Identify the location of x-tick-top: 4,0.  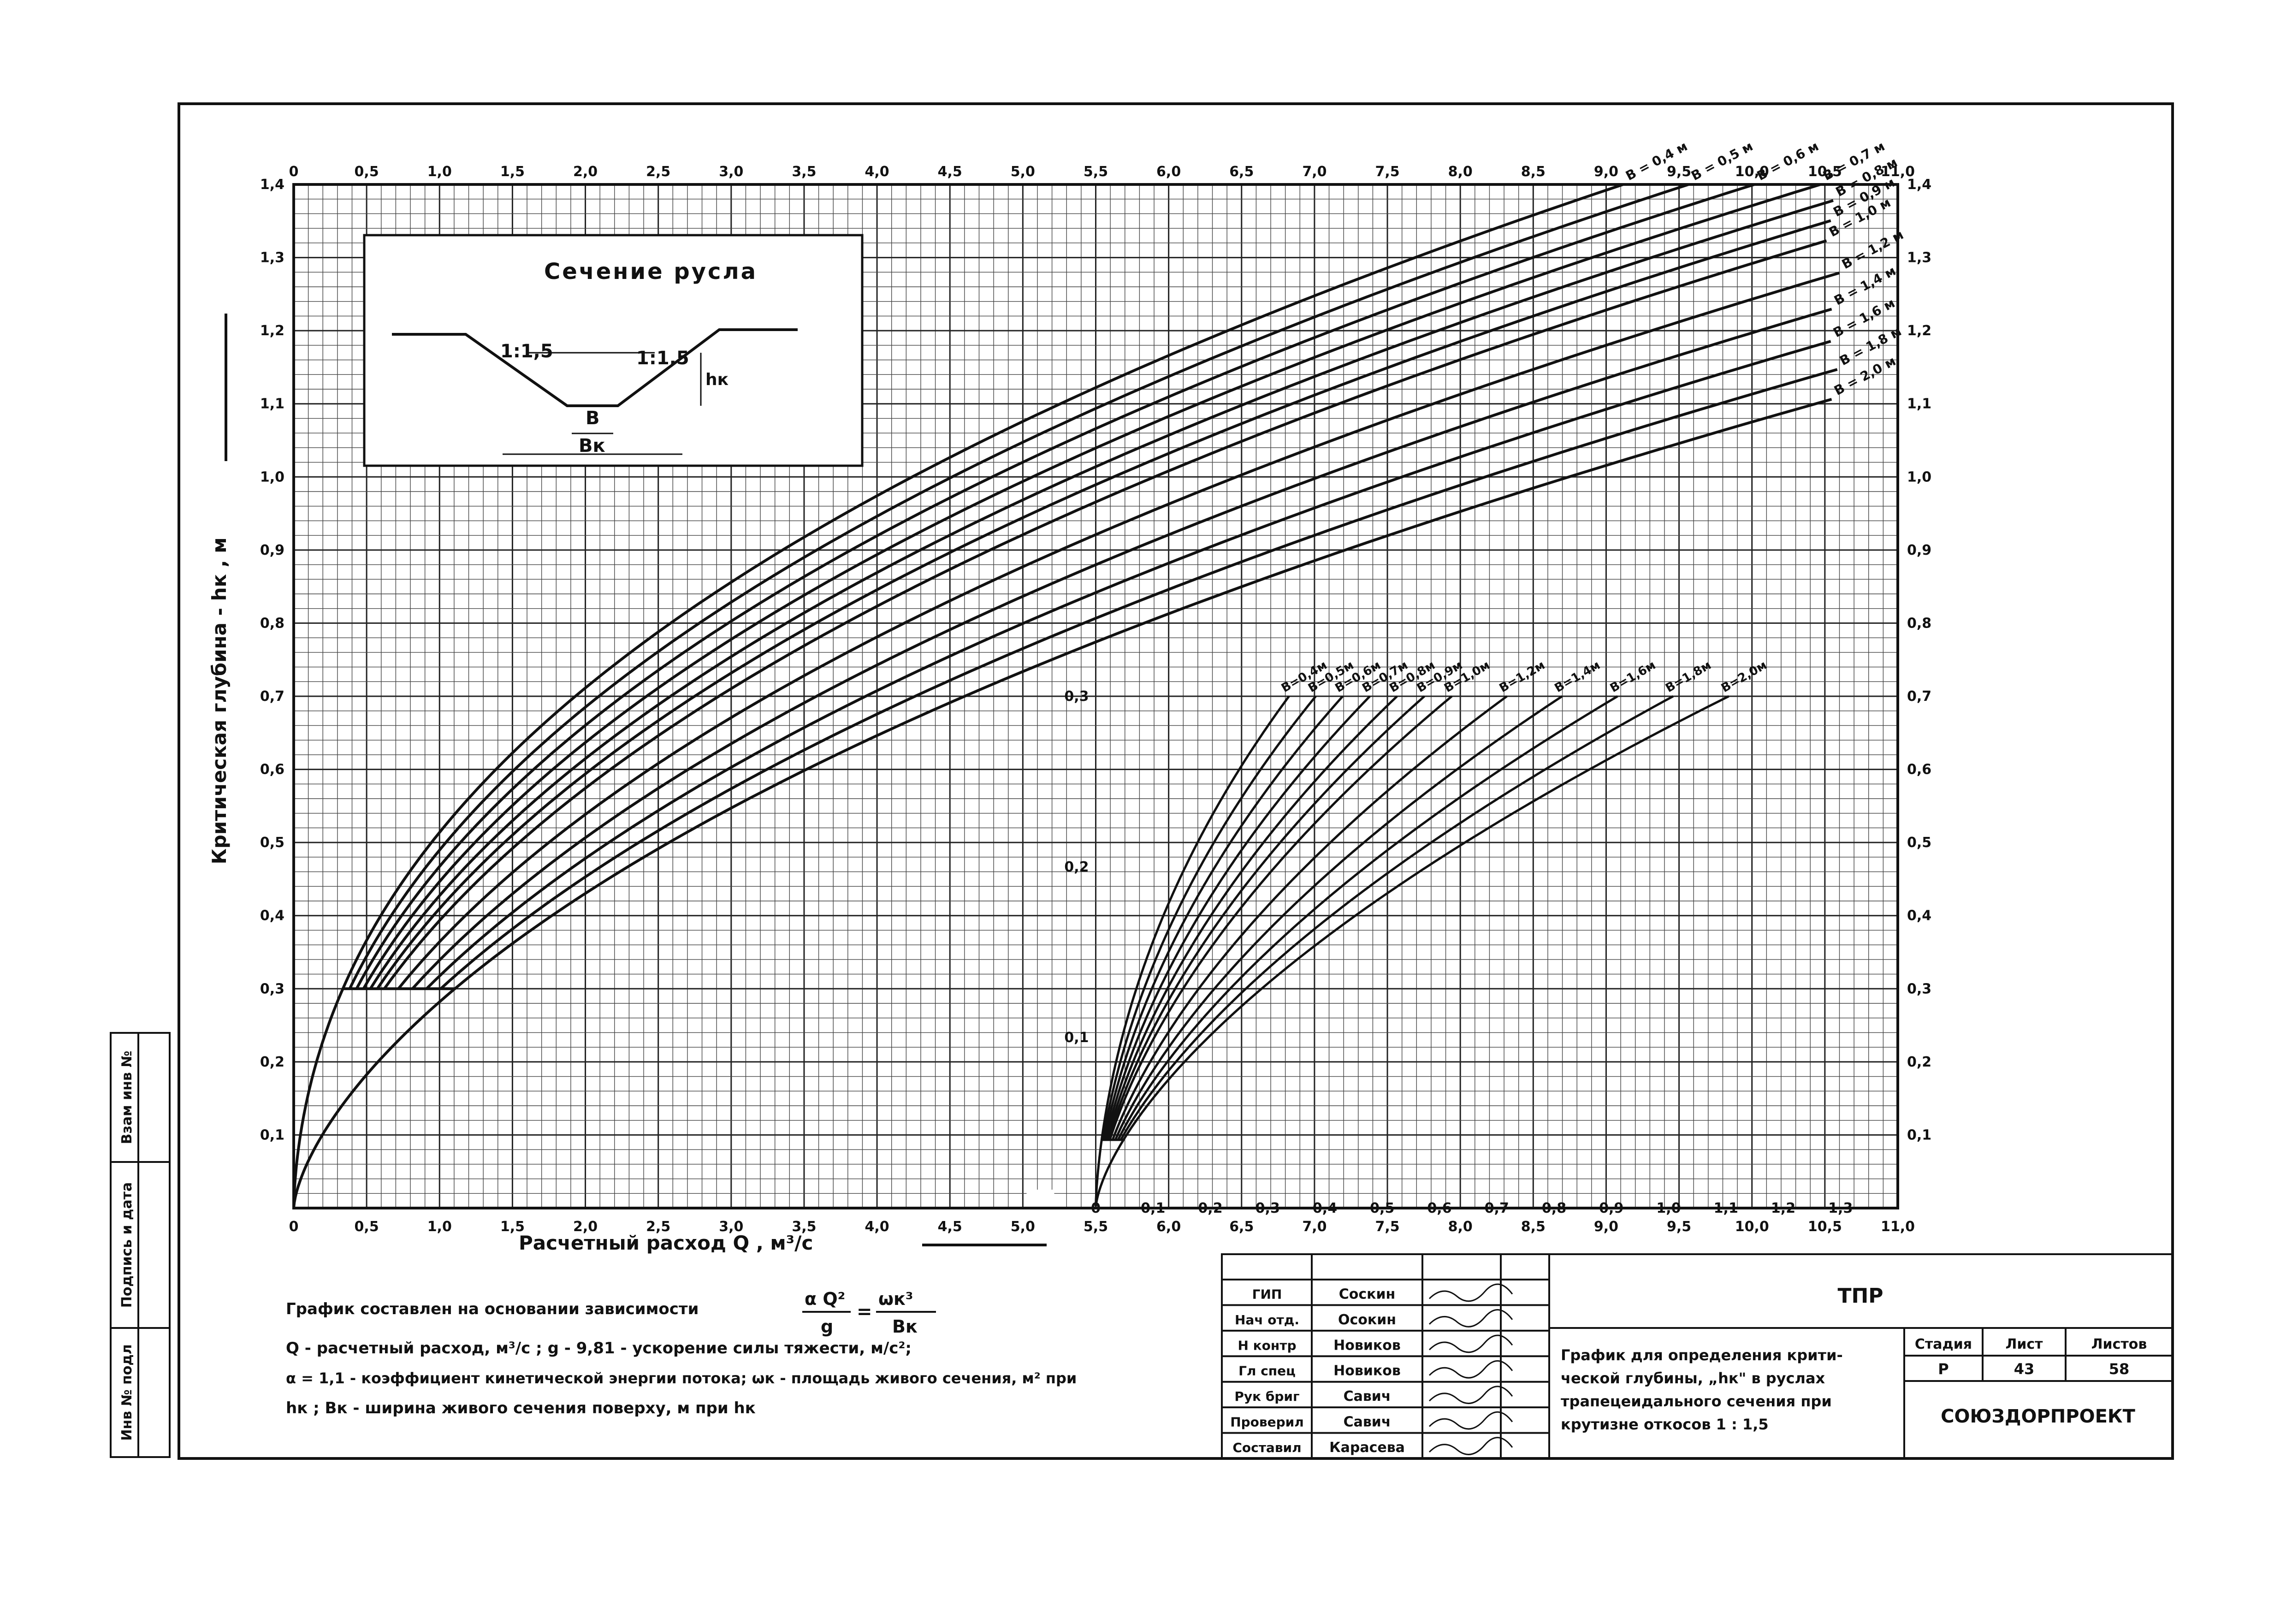
(877, 172).